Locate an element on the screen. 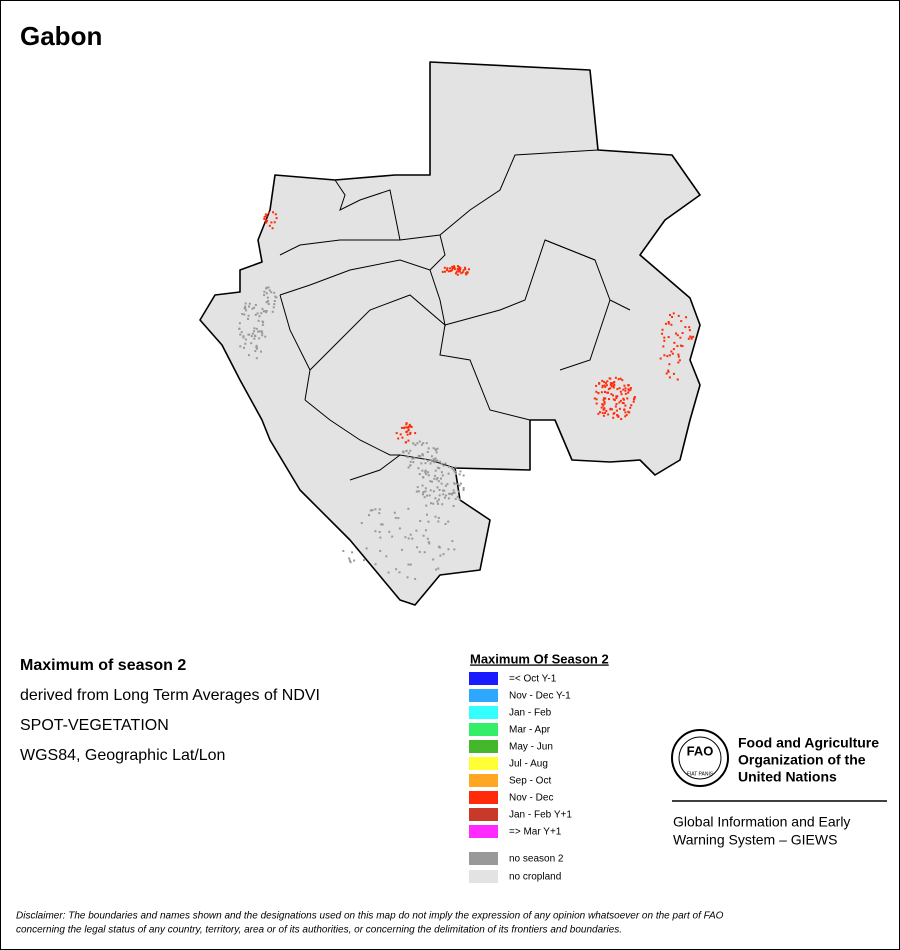 Image resolution: width=900 pixels, height=950 pixels. legend-label: Jan - Feb is located at coordinates (530, 713).